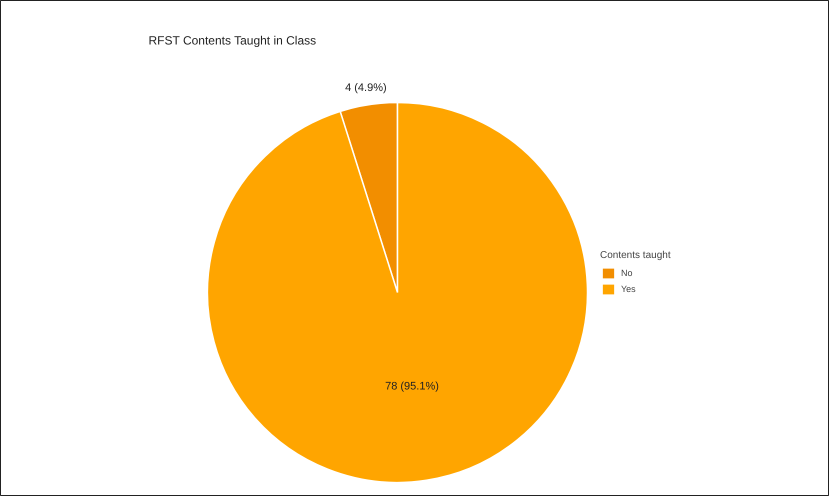  I want to click on legend-label: Yes, so click(629, 289).